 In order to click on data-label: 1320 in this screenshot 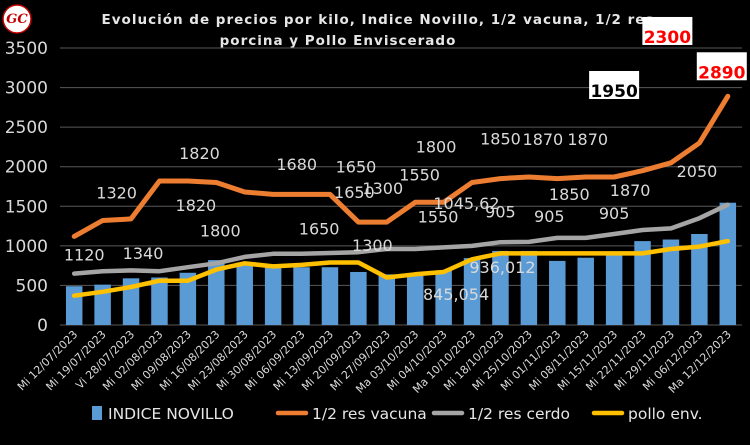, I will do `click(116, 193)`.